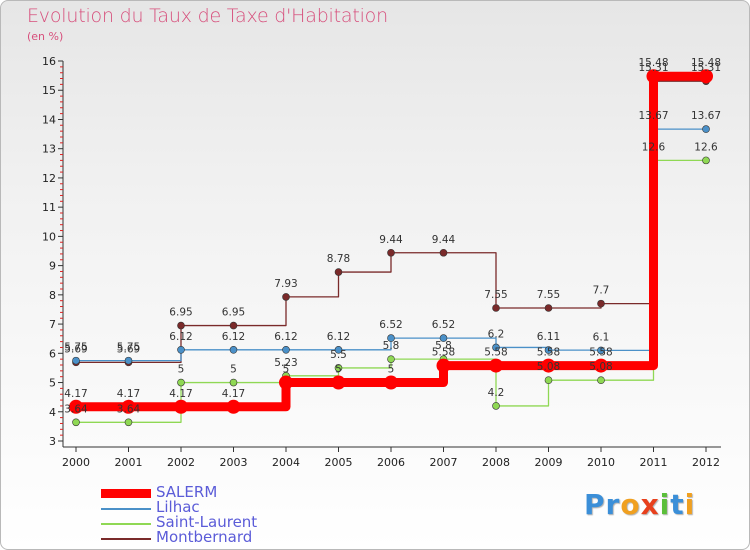 Image resolution: width=750 pixels, height=550 pixels. Describe the element at coordinates (49, 90) in the screenshot. I see `y-tick-label: 15` at that location.